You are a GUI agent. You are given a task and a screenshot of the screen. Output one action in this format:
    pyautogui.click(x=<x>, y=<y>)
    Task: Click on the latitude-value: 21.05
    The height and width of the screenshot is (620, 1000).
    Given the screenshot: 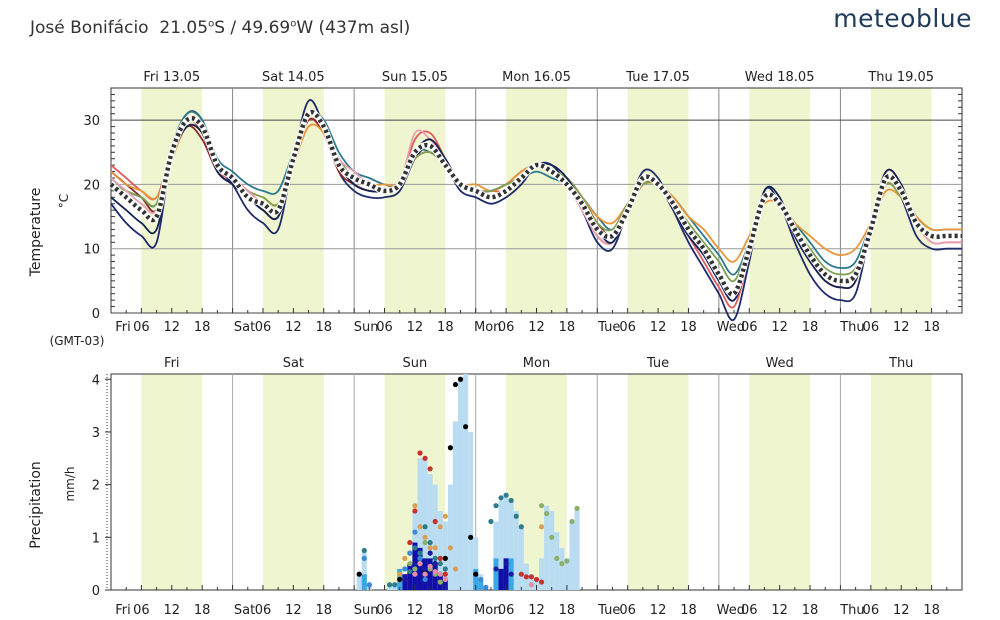 What is the action you would take?
    pyautogui.click(x=184, y=28)
    